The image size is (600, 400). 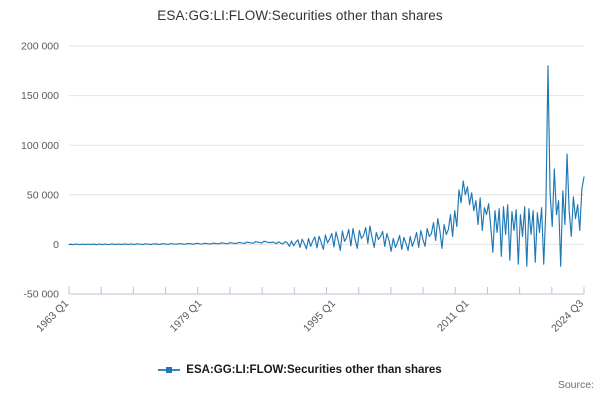 I want to click on x-tick-label: 1963 Q1, so click(x=52, y=316).